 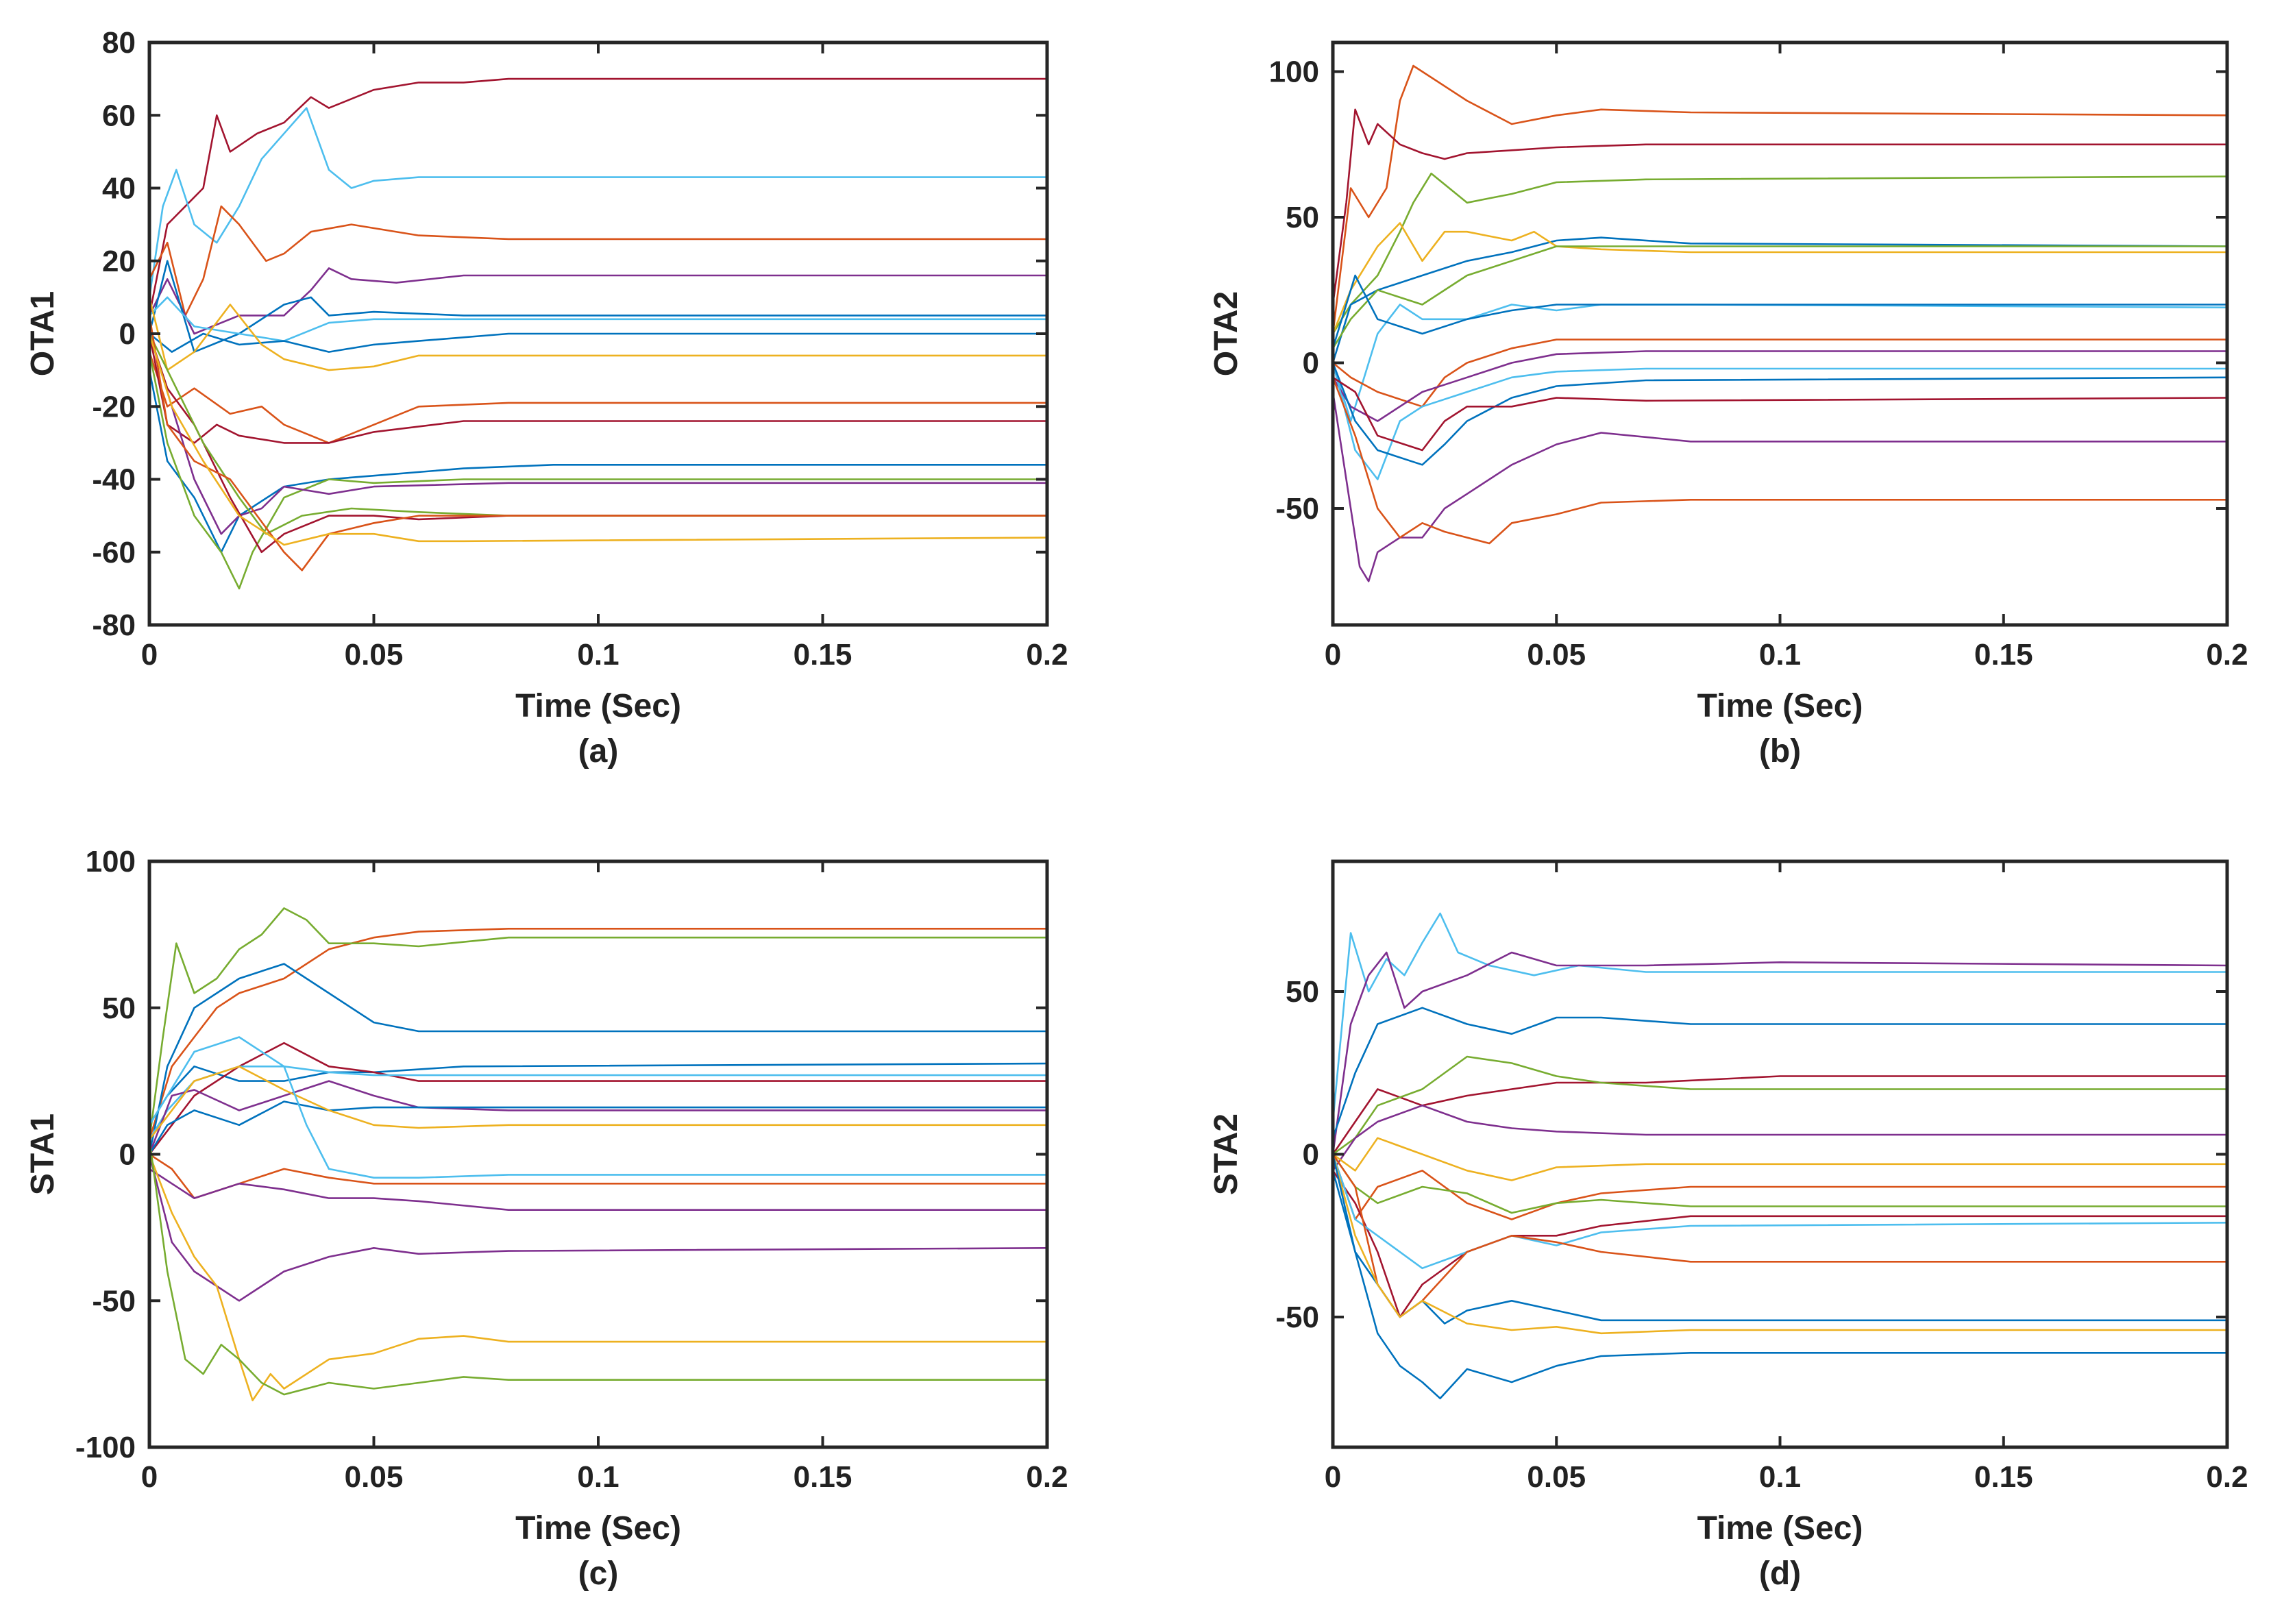 What do you see at coordinates (114, 625) in the screenshot?
I see `y-tick-label: -80` at bounding box center [114, 625].